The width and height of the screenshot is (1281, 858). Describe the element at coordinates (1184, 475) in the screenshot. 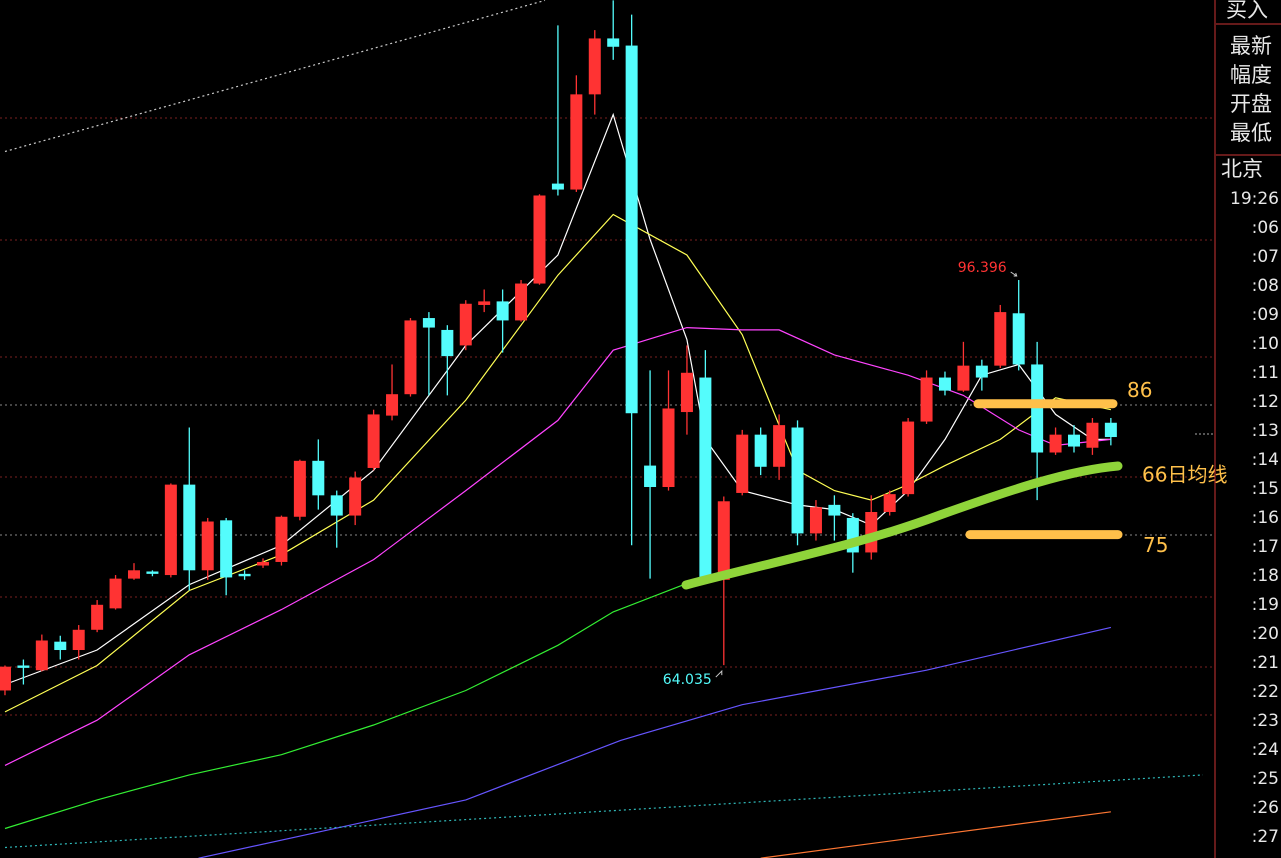

I see `ma-label: 66日均线` at that location.